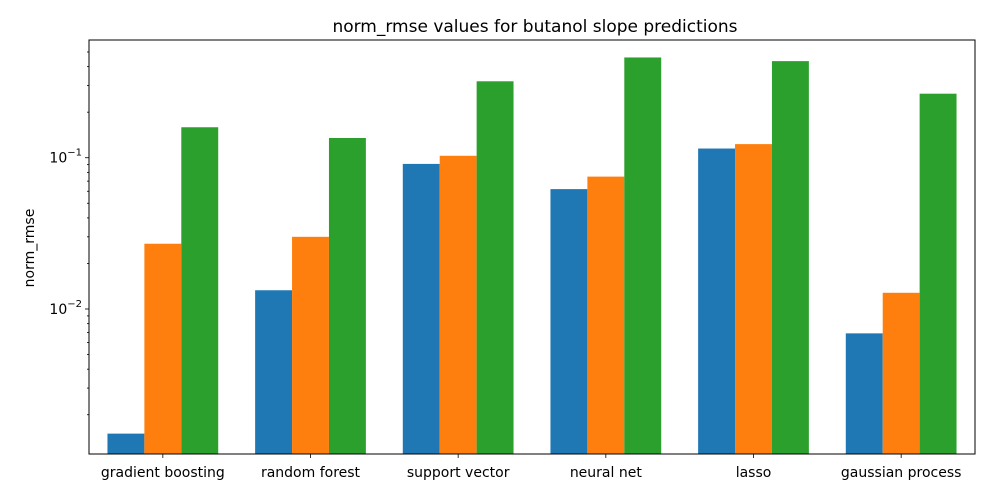  I want to click on x-tick-label: lasso, so click(754, 473).